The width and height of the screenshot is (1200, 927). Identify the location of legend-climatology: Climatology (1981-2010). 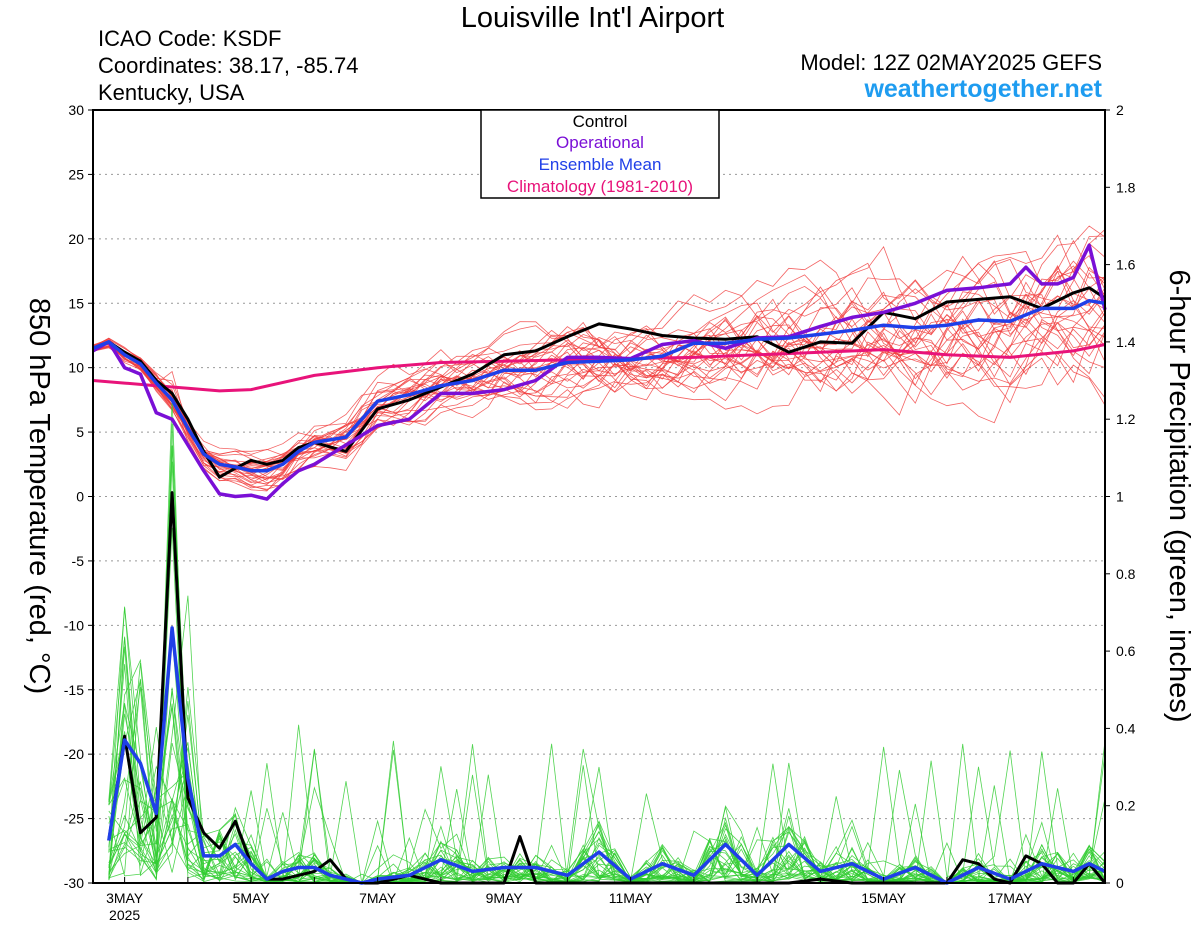
(600, 186).